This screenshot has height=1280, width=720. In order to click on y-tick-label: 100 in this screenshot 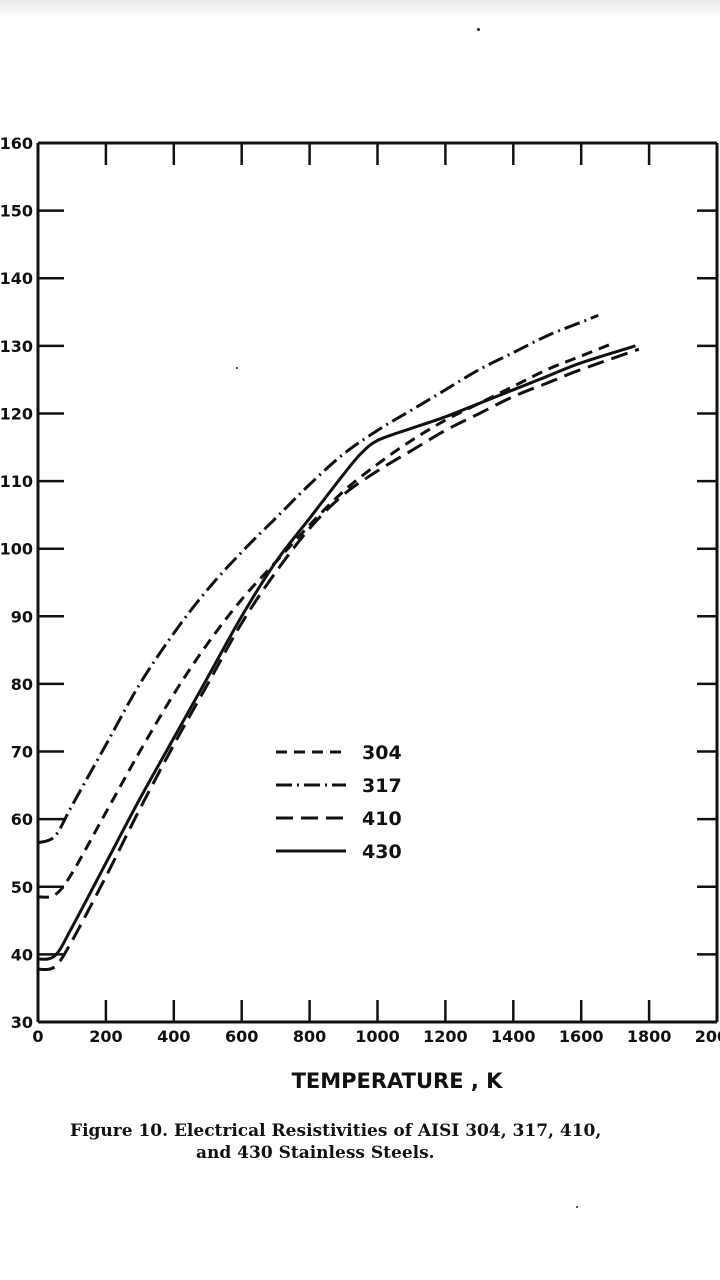, I will do `click(16, 549)`.